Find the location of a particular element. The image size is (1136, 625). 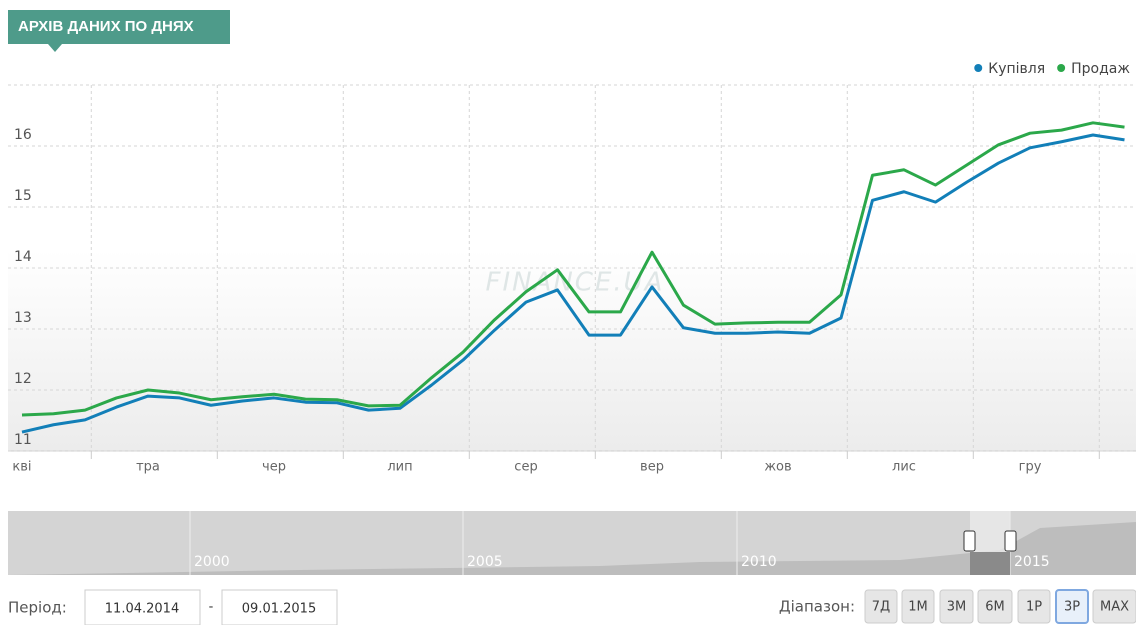

x-tick-label: сер is located at coordinates (525, 467).